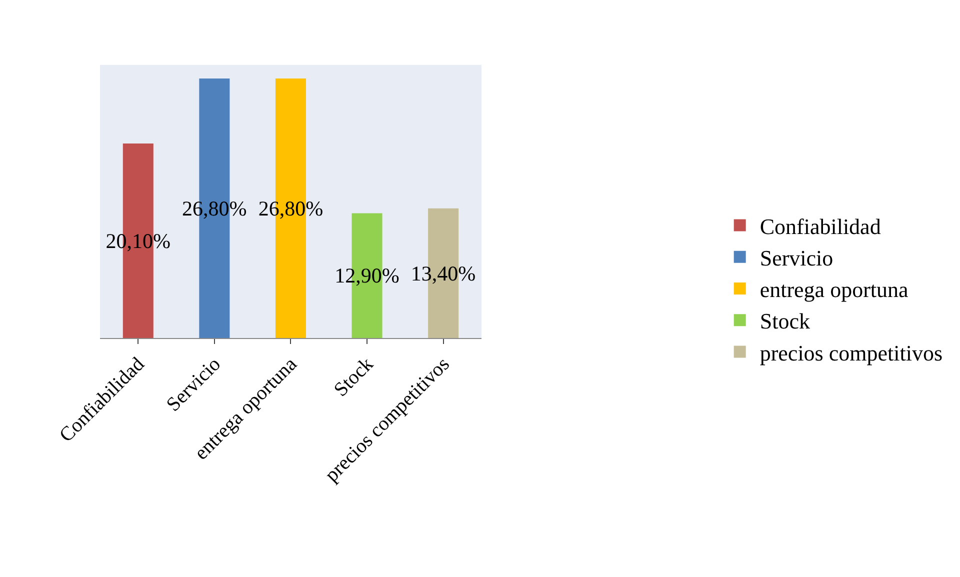 This screenshot has width=960, height=577. I want to click on legend-label: Servicio, so click(797, 257).